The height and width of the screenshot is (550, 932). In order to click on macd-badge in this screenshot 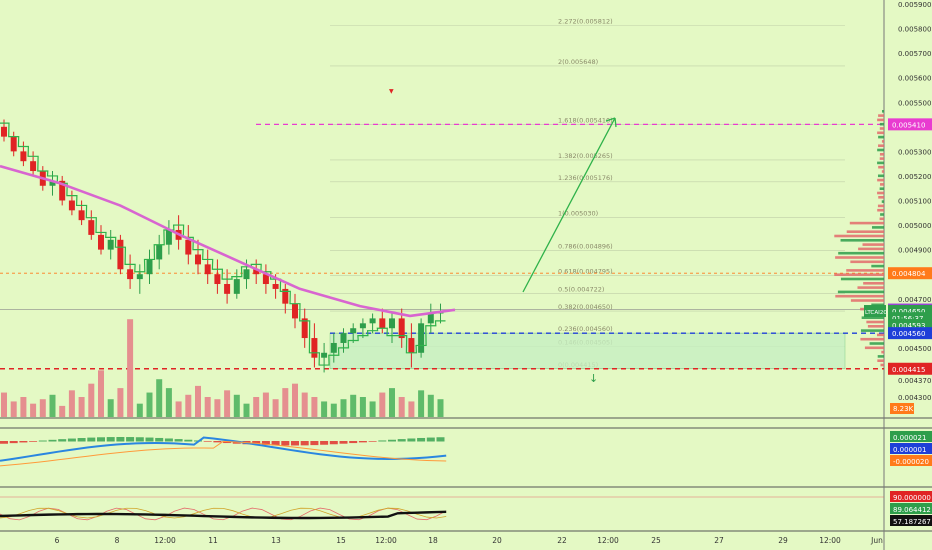, I will do `click(911, 448)`.